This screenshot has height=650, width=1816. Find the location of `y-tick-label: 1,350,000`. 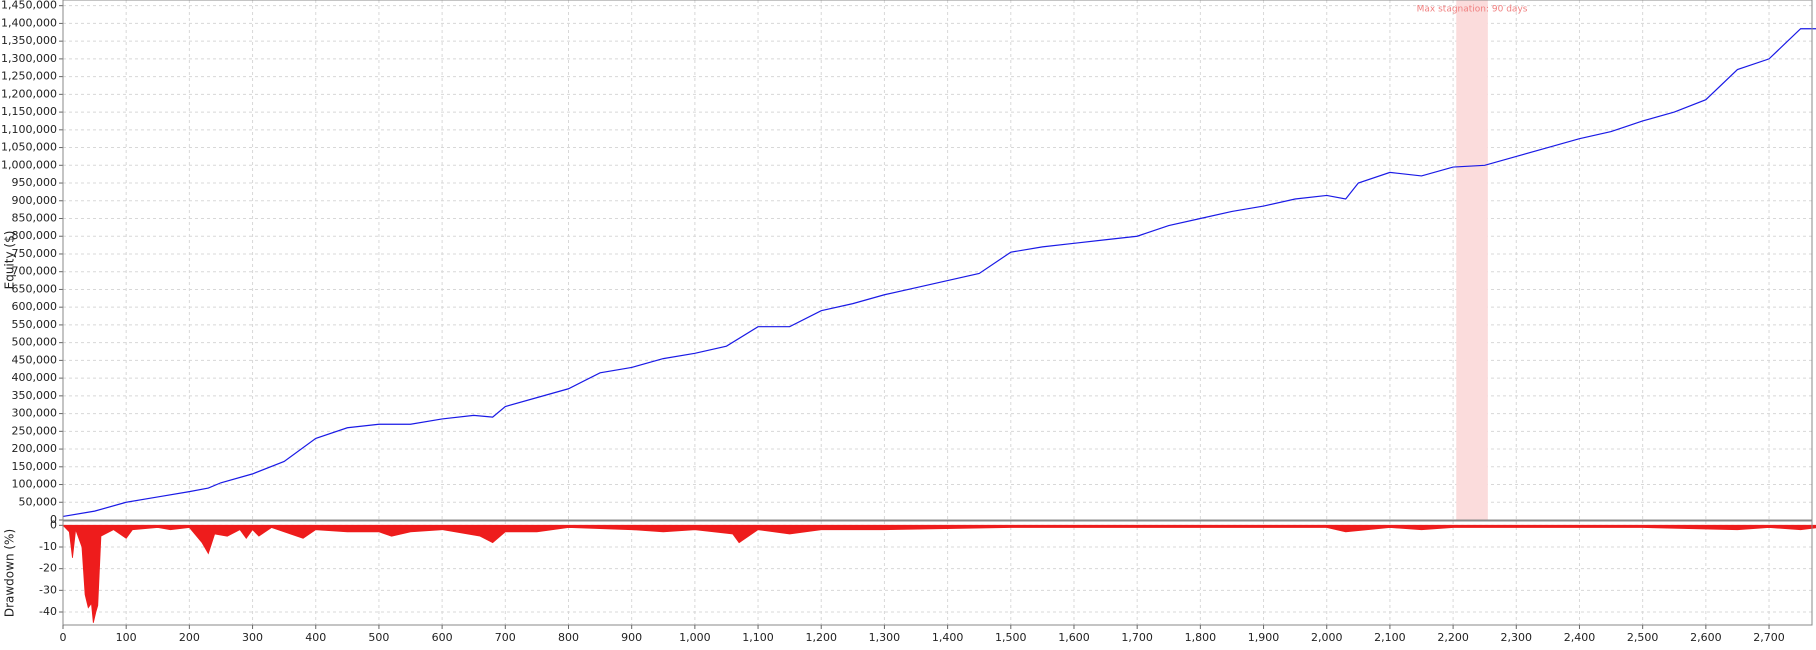

y-tick-label: 1,350,000 is located at coordinates (29, 40).